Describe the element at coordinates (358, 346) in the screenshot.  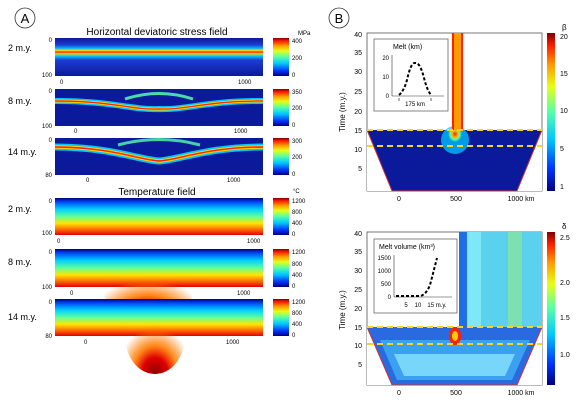
I see `y-tick: 10` at that location.